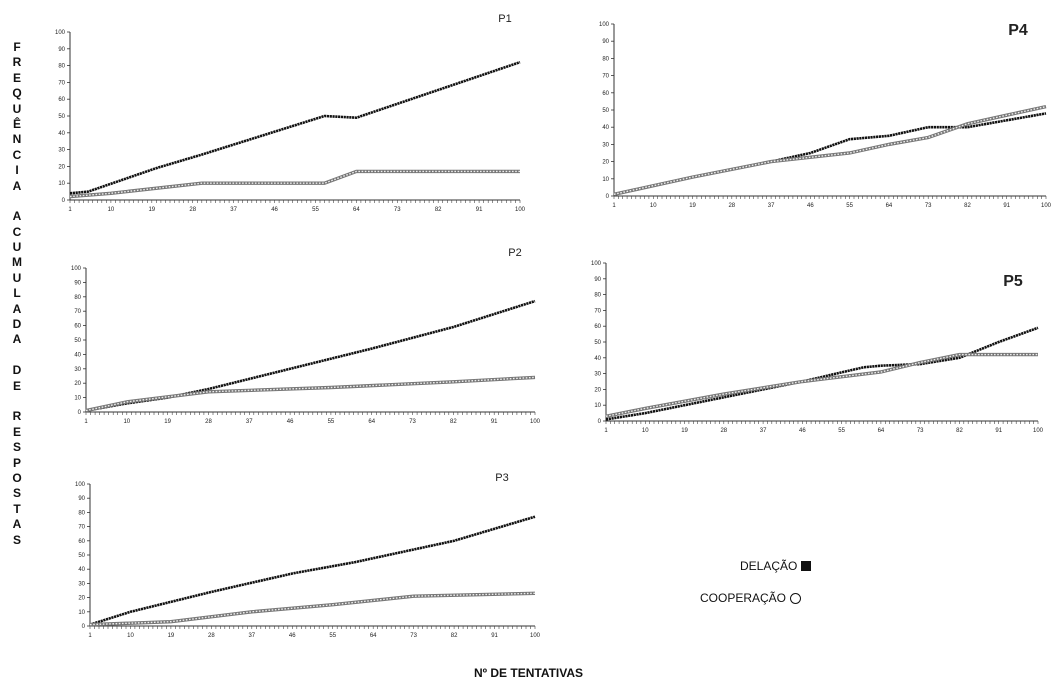 Image resolution: width=1056 pixels, height=686 pixels. Describe the element at coordinates (17, 93) in the screenshot. I see `y-axis-label-letter: Q` at that location.